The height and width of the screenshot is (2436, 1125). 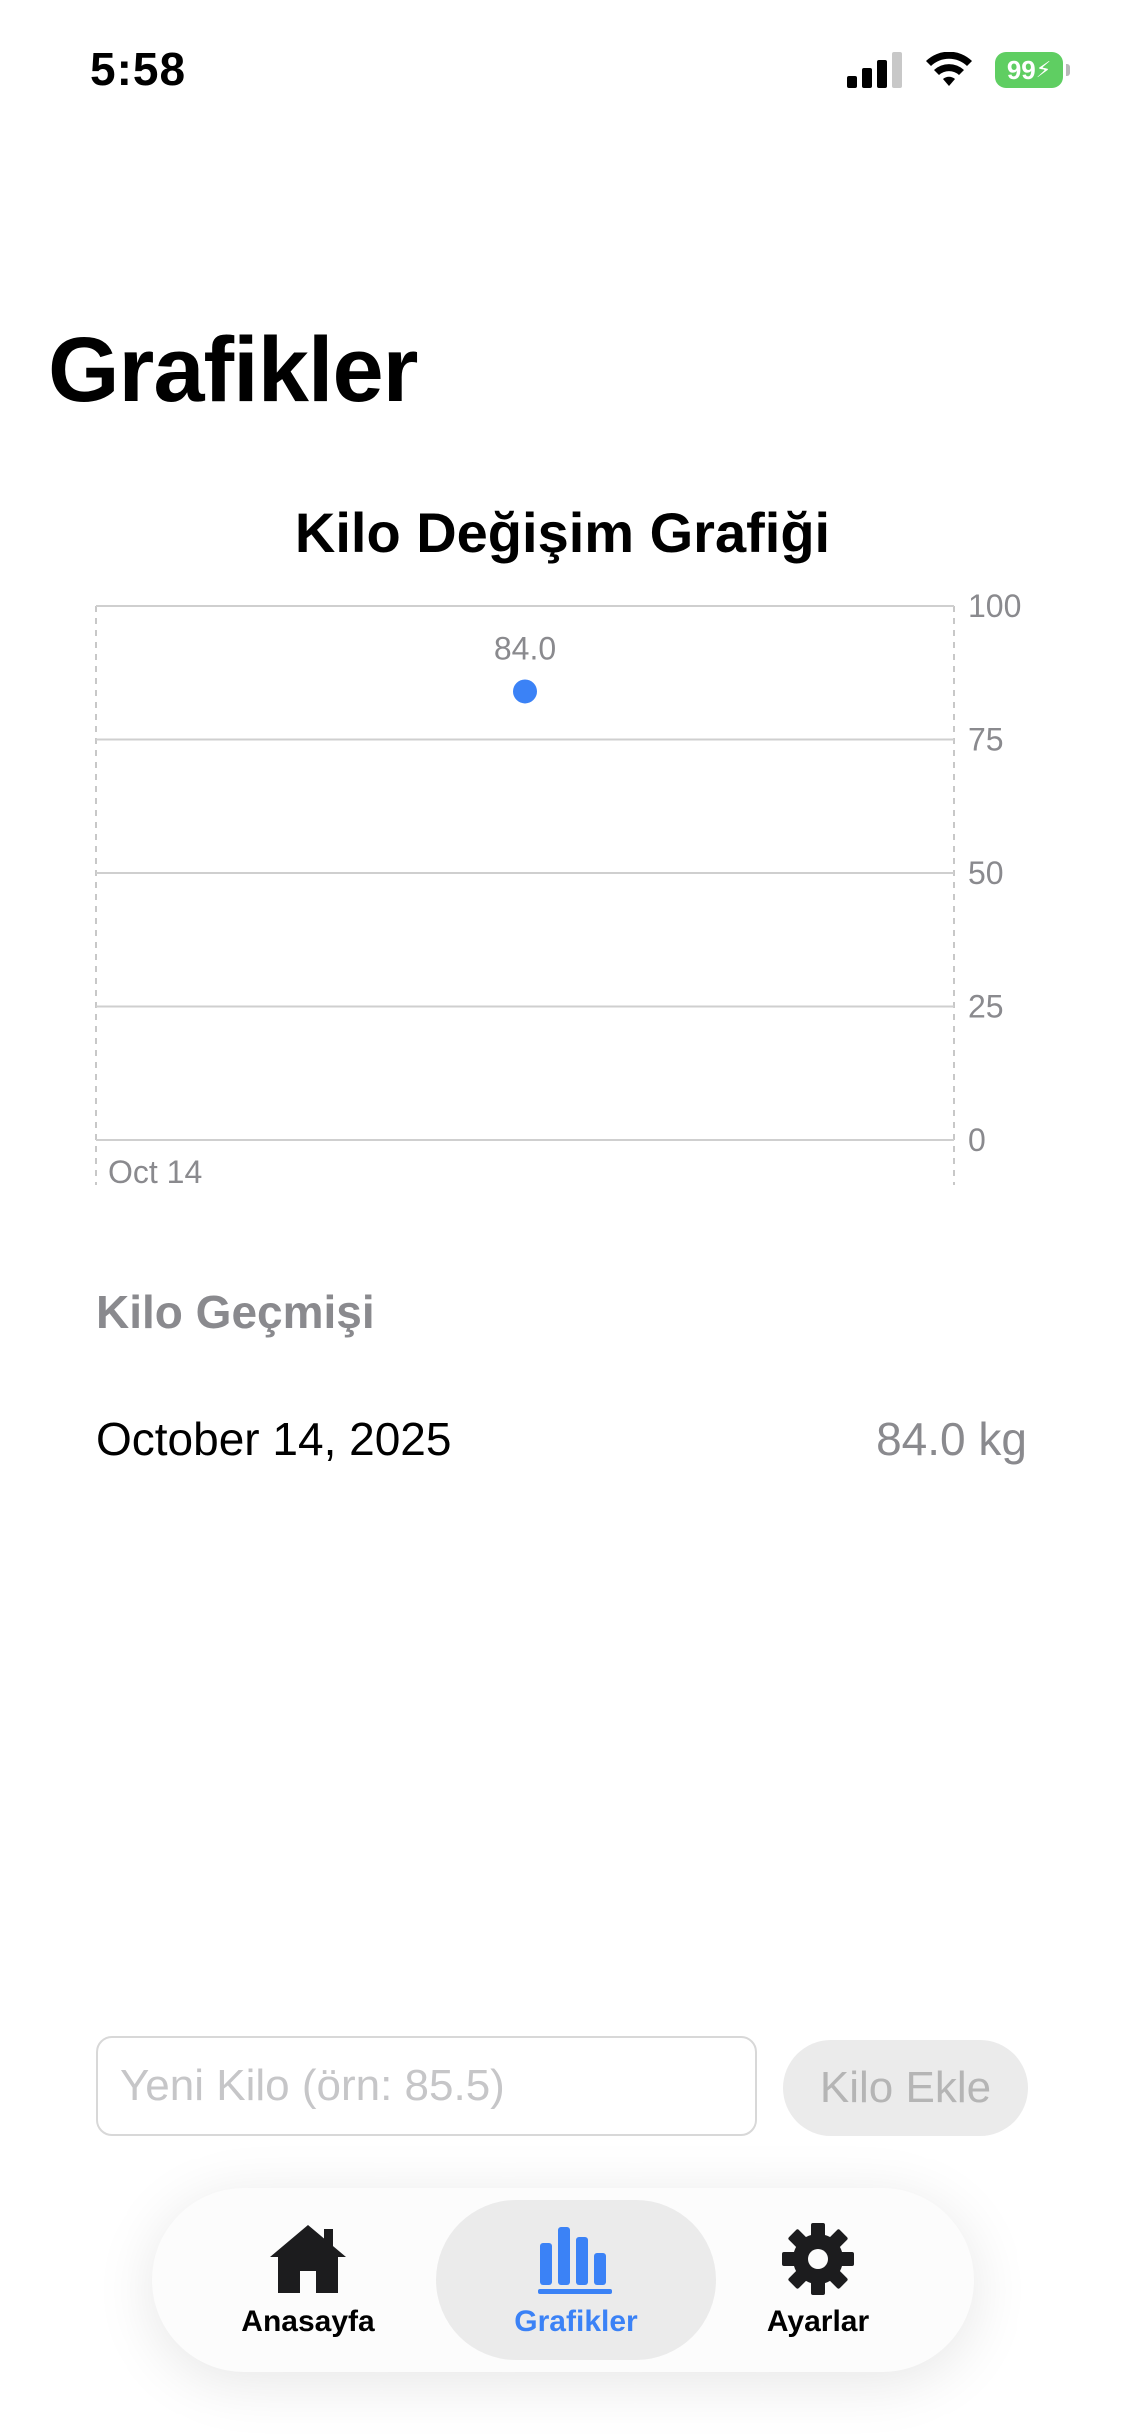 What do you see at coordinates (1021, 69) in the screenshot?
I see `battery-level: 99` at bounding box center [1021, 69].